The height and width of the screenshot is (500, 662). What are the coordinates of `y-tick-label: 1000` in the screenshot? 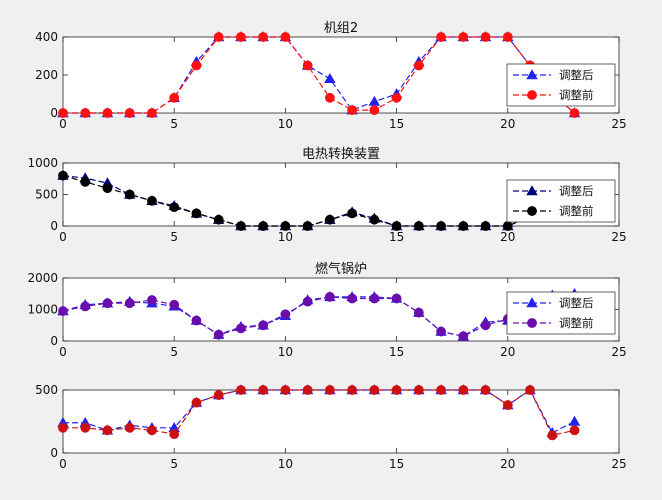 It's located at (42, 310).